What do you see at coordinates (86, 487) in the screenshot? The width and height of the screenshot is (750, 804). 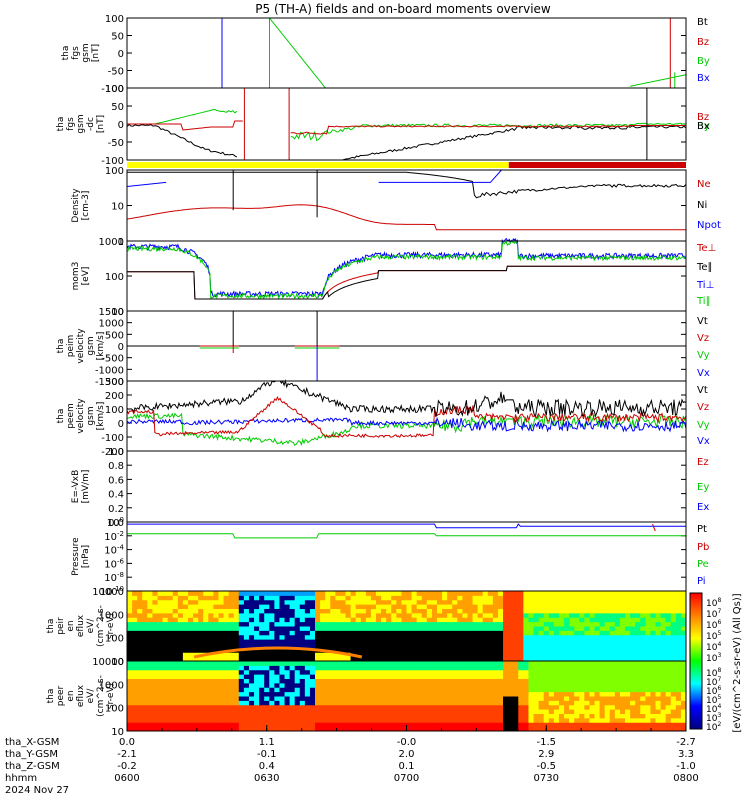 I see `ylabel-line: [mV/m]` at bounding box center [86, 487].